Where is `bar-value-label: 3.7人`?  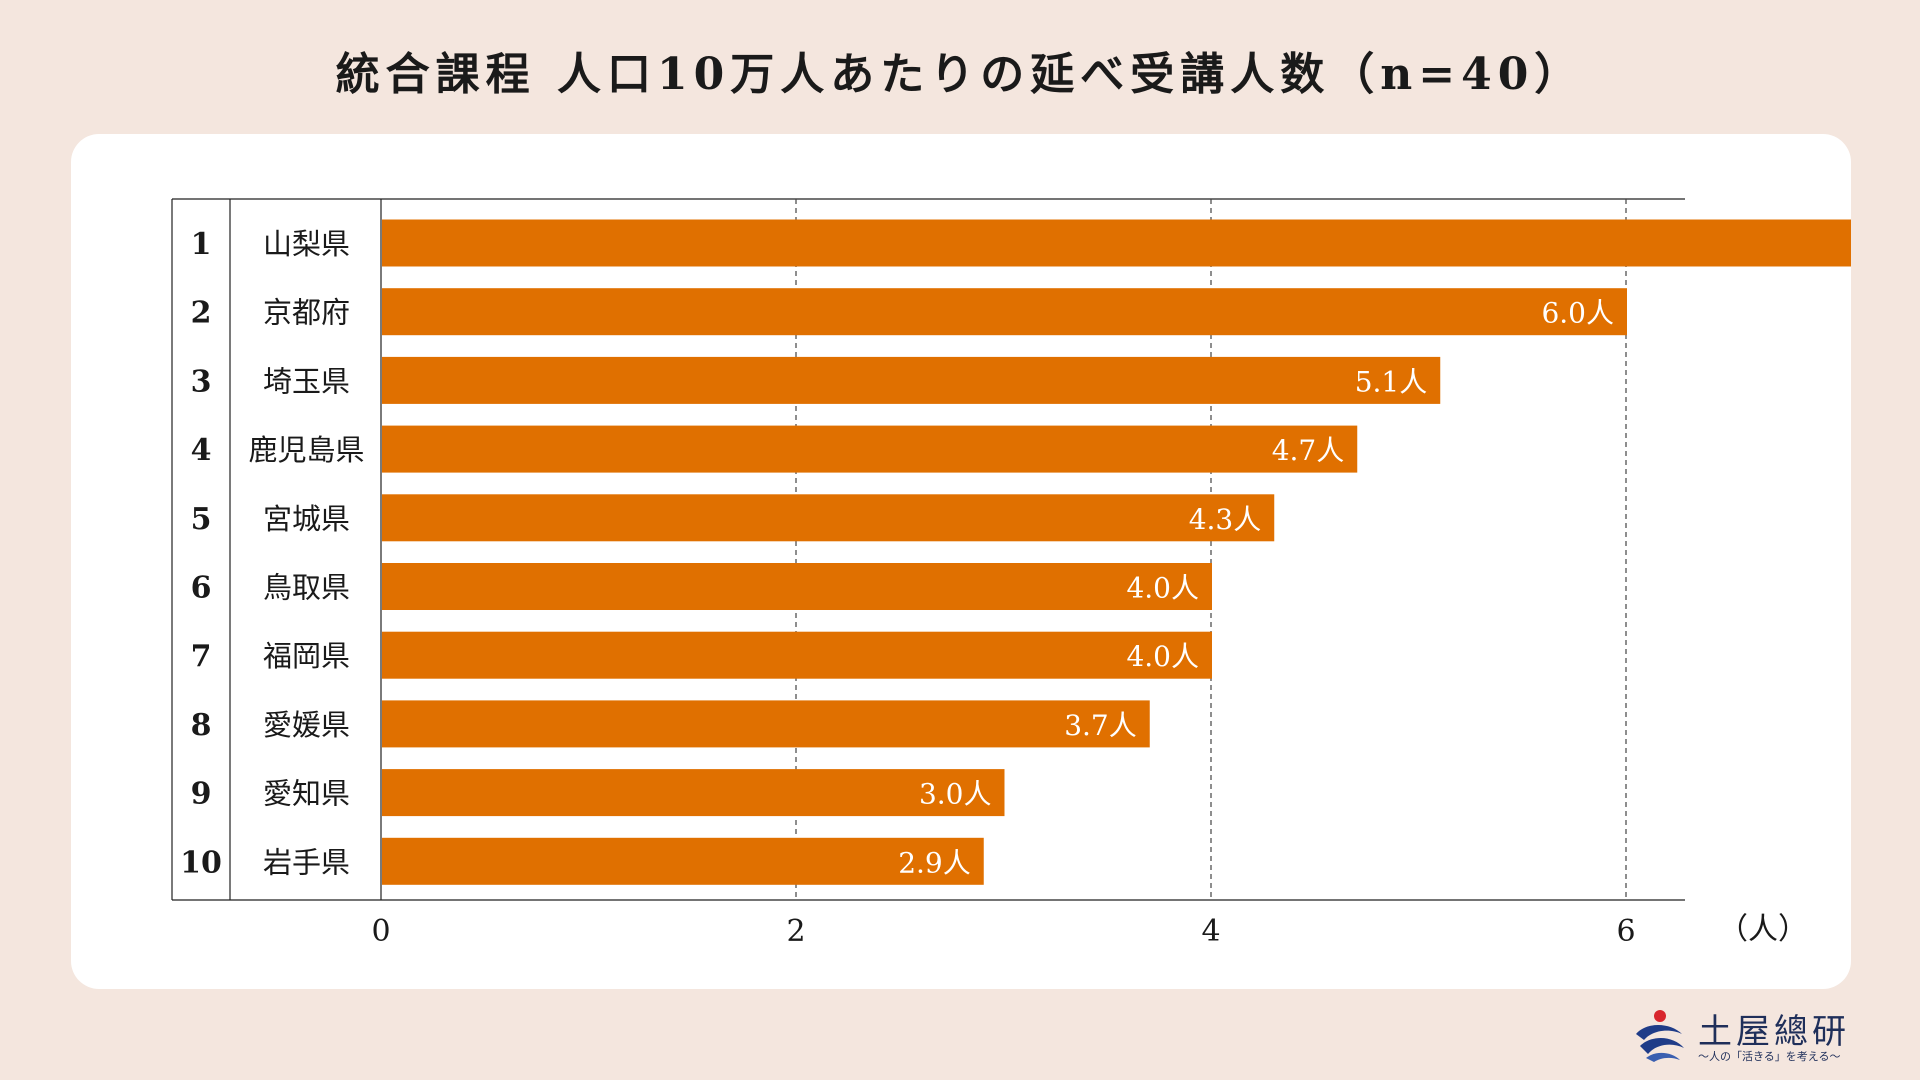 bar-value-label: 3.7人 is located at coordinates (1100, 725).